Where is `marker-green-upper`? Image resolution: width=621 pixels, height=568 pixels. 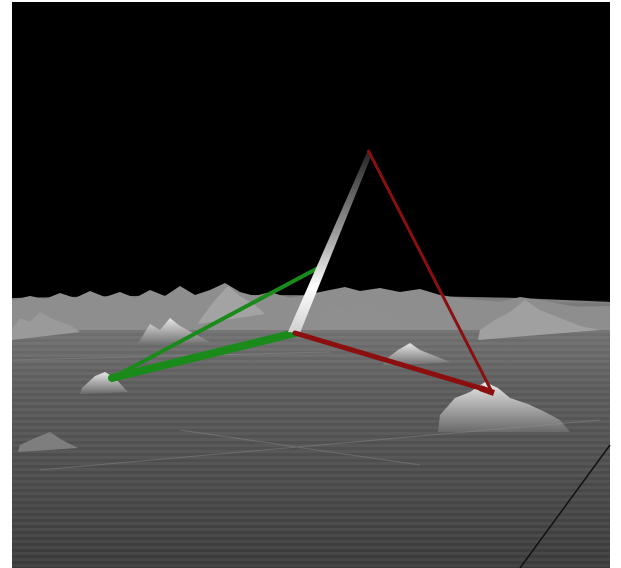
marker-green-upper is located at coordinates (215, 323).